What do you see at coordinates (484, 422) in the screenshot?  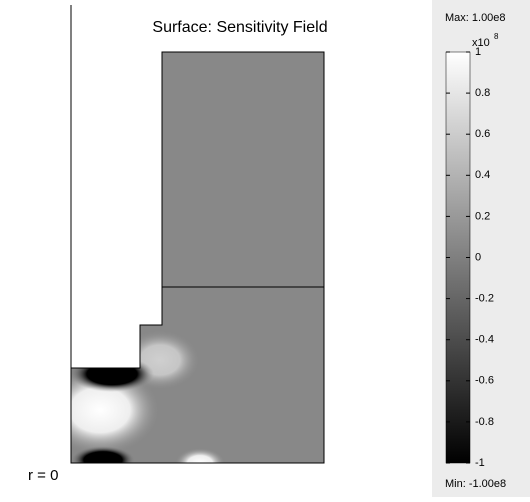 I see `tick-label: -0.8` at bounding box center [484, 422].